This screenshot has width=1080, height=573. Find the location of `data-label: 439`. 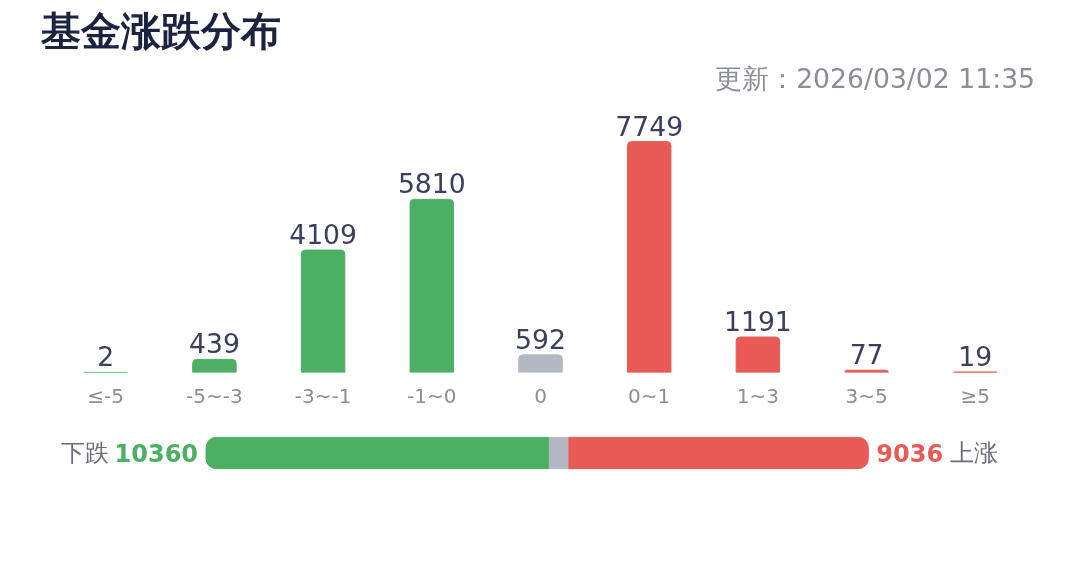

data-label: 439 is located at coordinates (214, 344).